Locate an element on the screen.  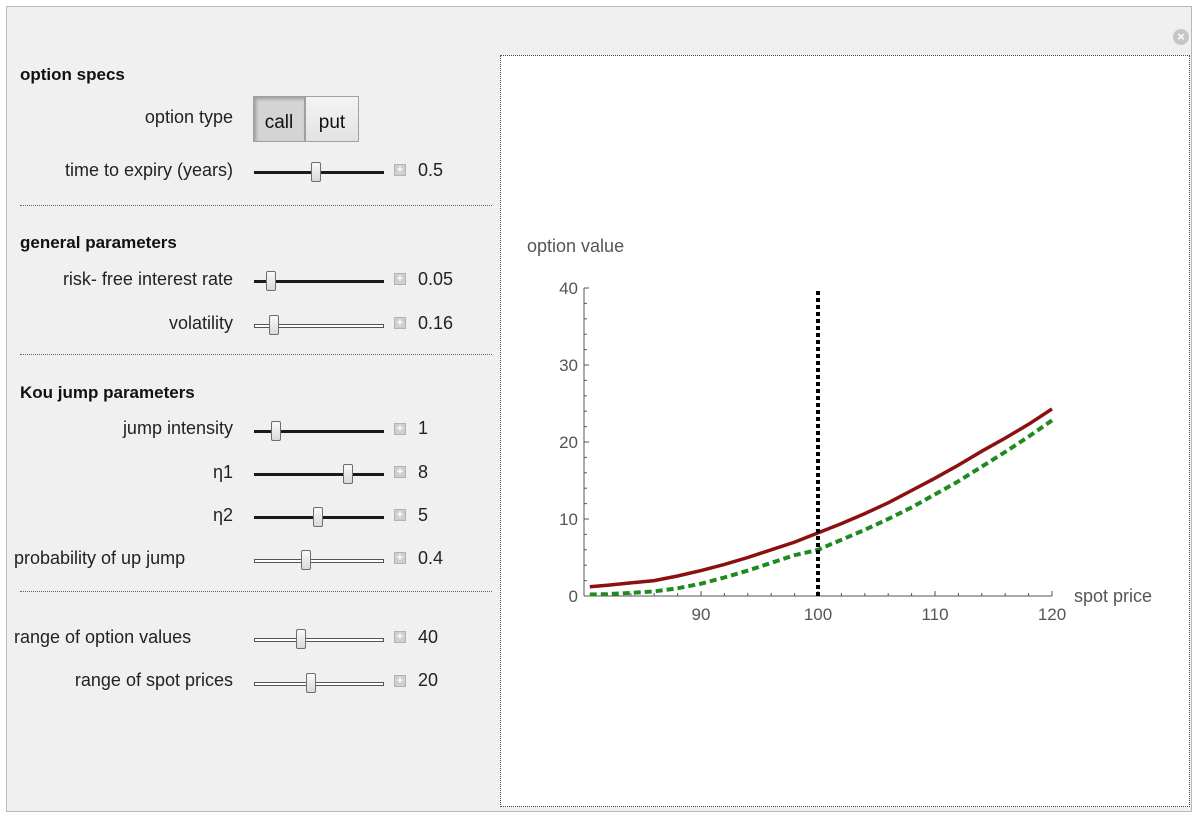
x-tick-label: 110 is located at coordinates (934, 614).